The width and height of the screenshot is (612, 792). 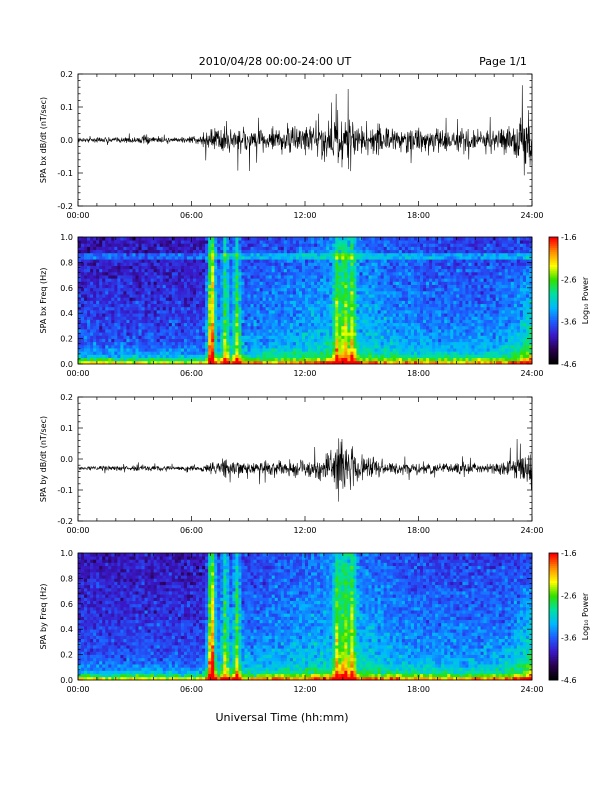 What do you see at coordinates (43, 617) in the screenshot?
I see `y-axis-label: SPA by Freq (Hz)` at bounding box center [43, 617].